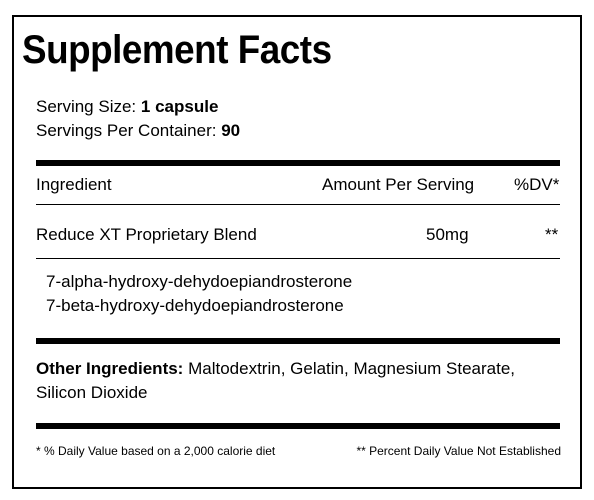  Describe the element at coordinates (146, 234) in the screenshot. I see `blend-name: Reduce XT Proprietary Blend` at that location.